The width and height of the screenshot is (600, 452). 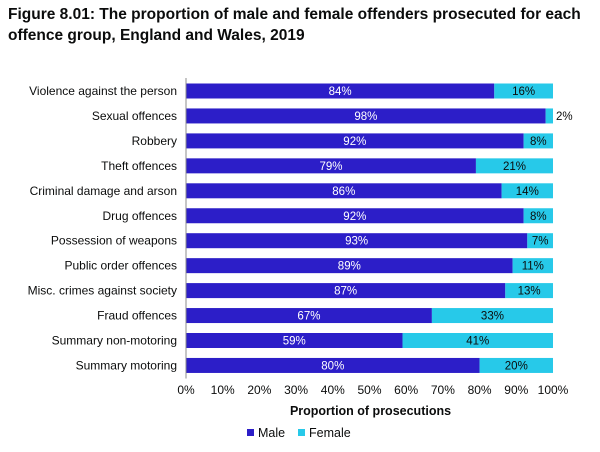 I want to click on x-tick-label: 60%, so click(x=406, y=390).